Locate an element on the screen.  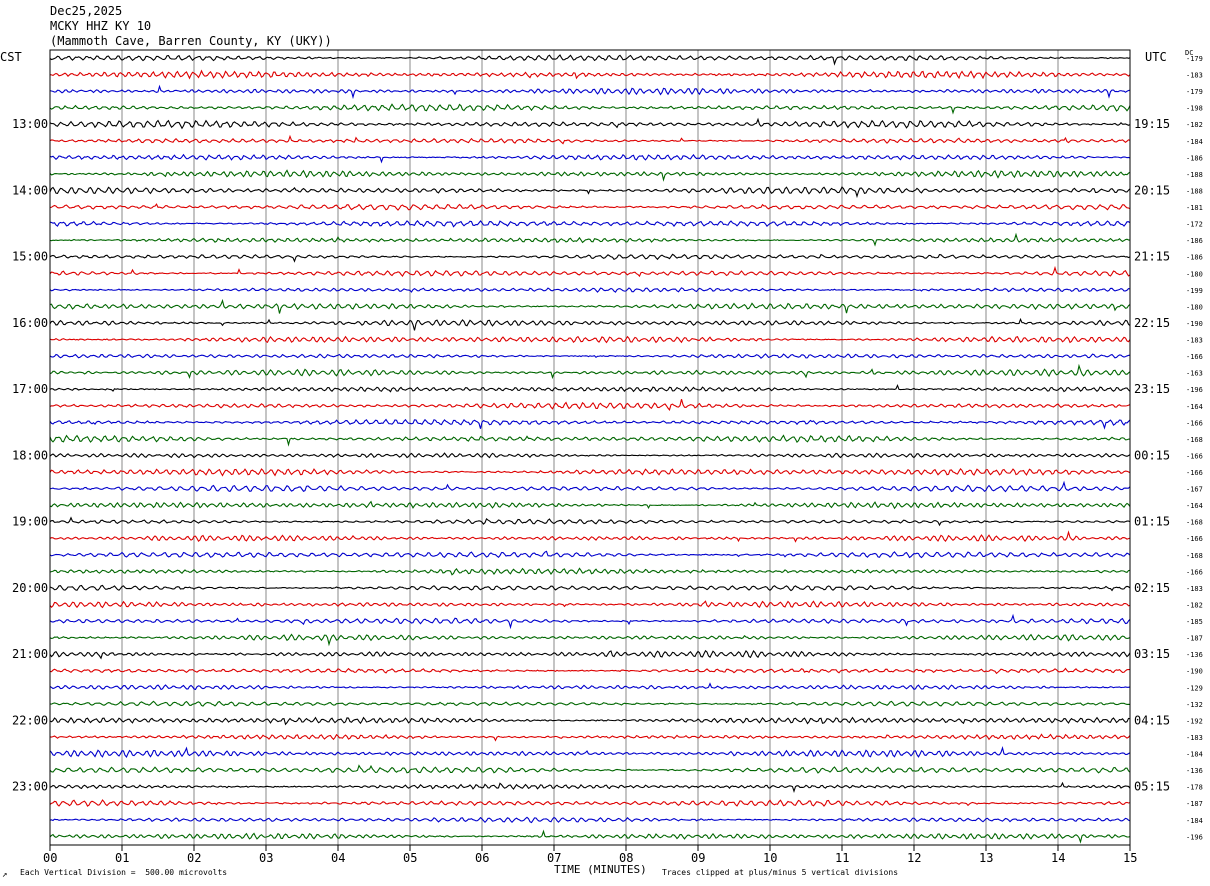
dc-column-label: DC is located at coordinates (1189, 53).